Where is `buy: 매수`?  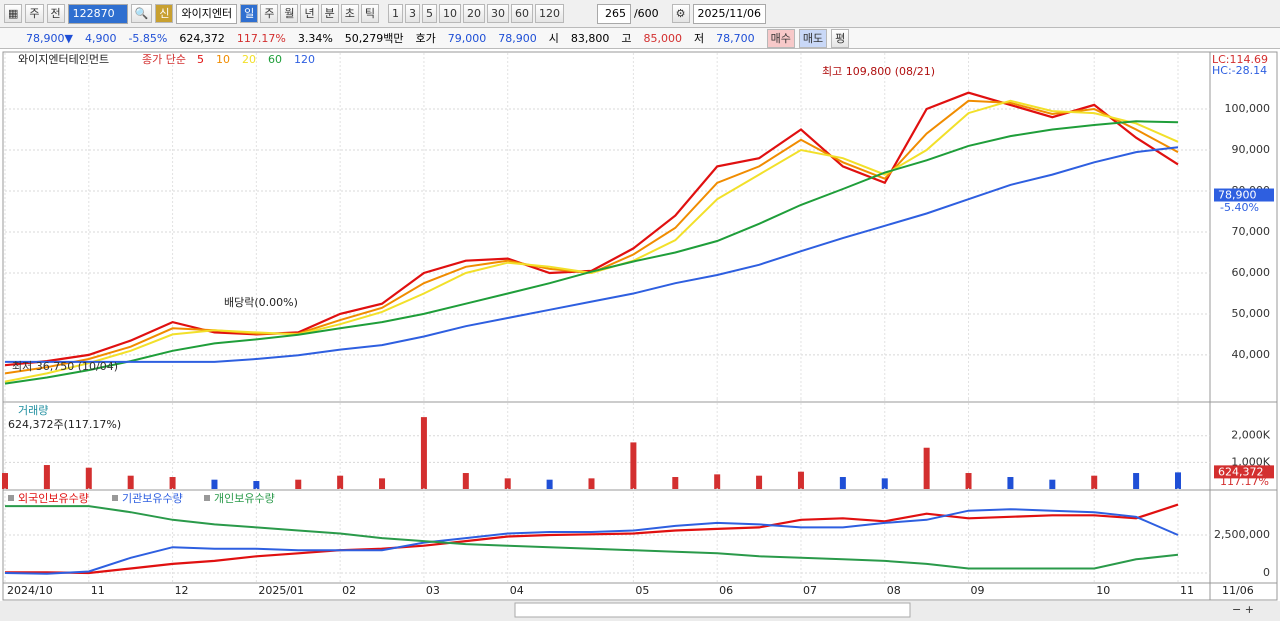
buy: 매수 is located at coordinates (780, 38).